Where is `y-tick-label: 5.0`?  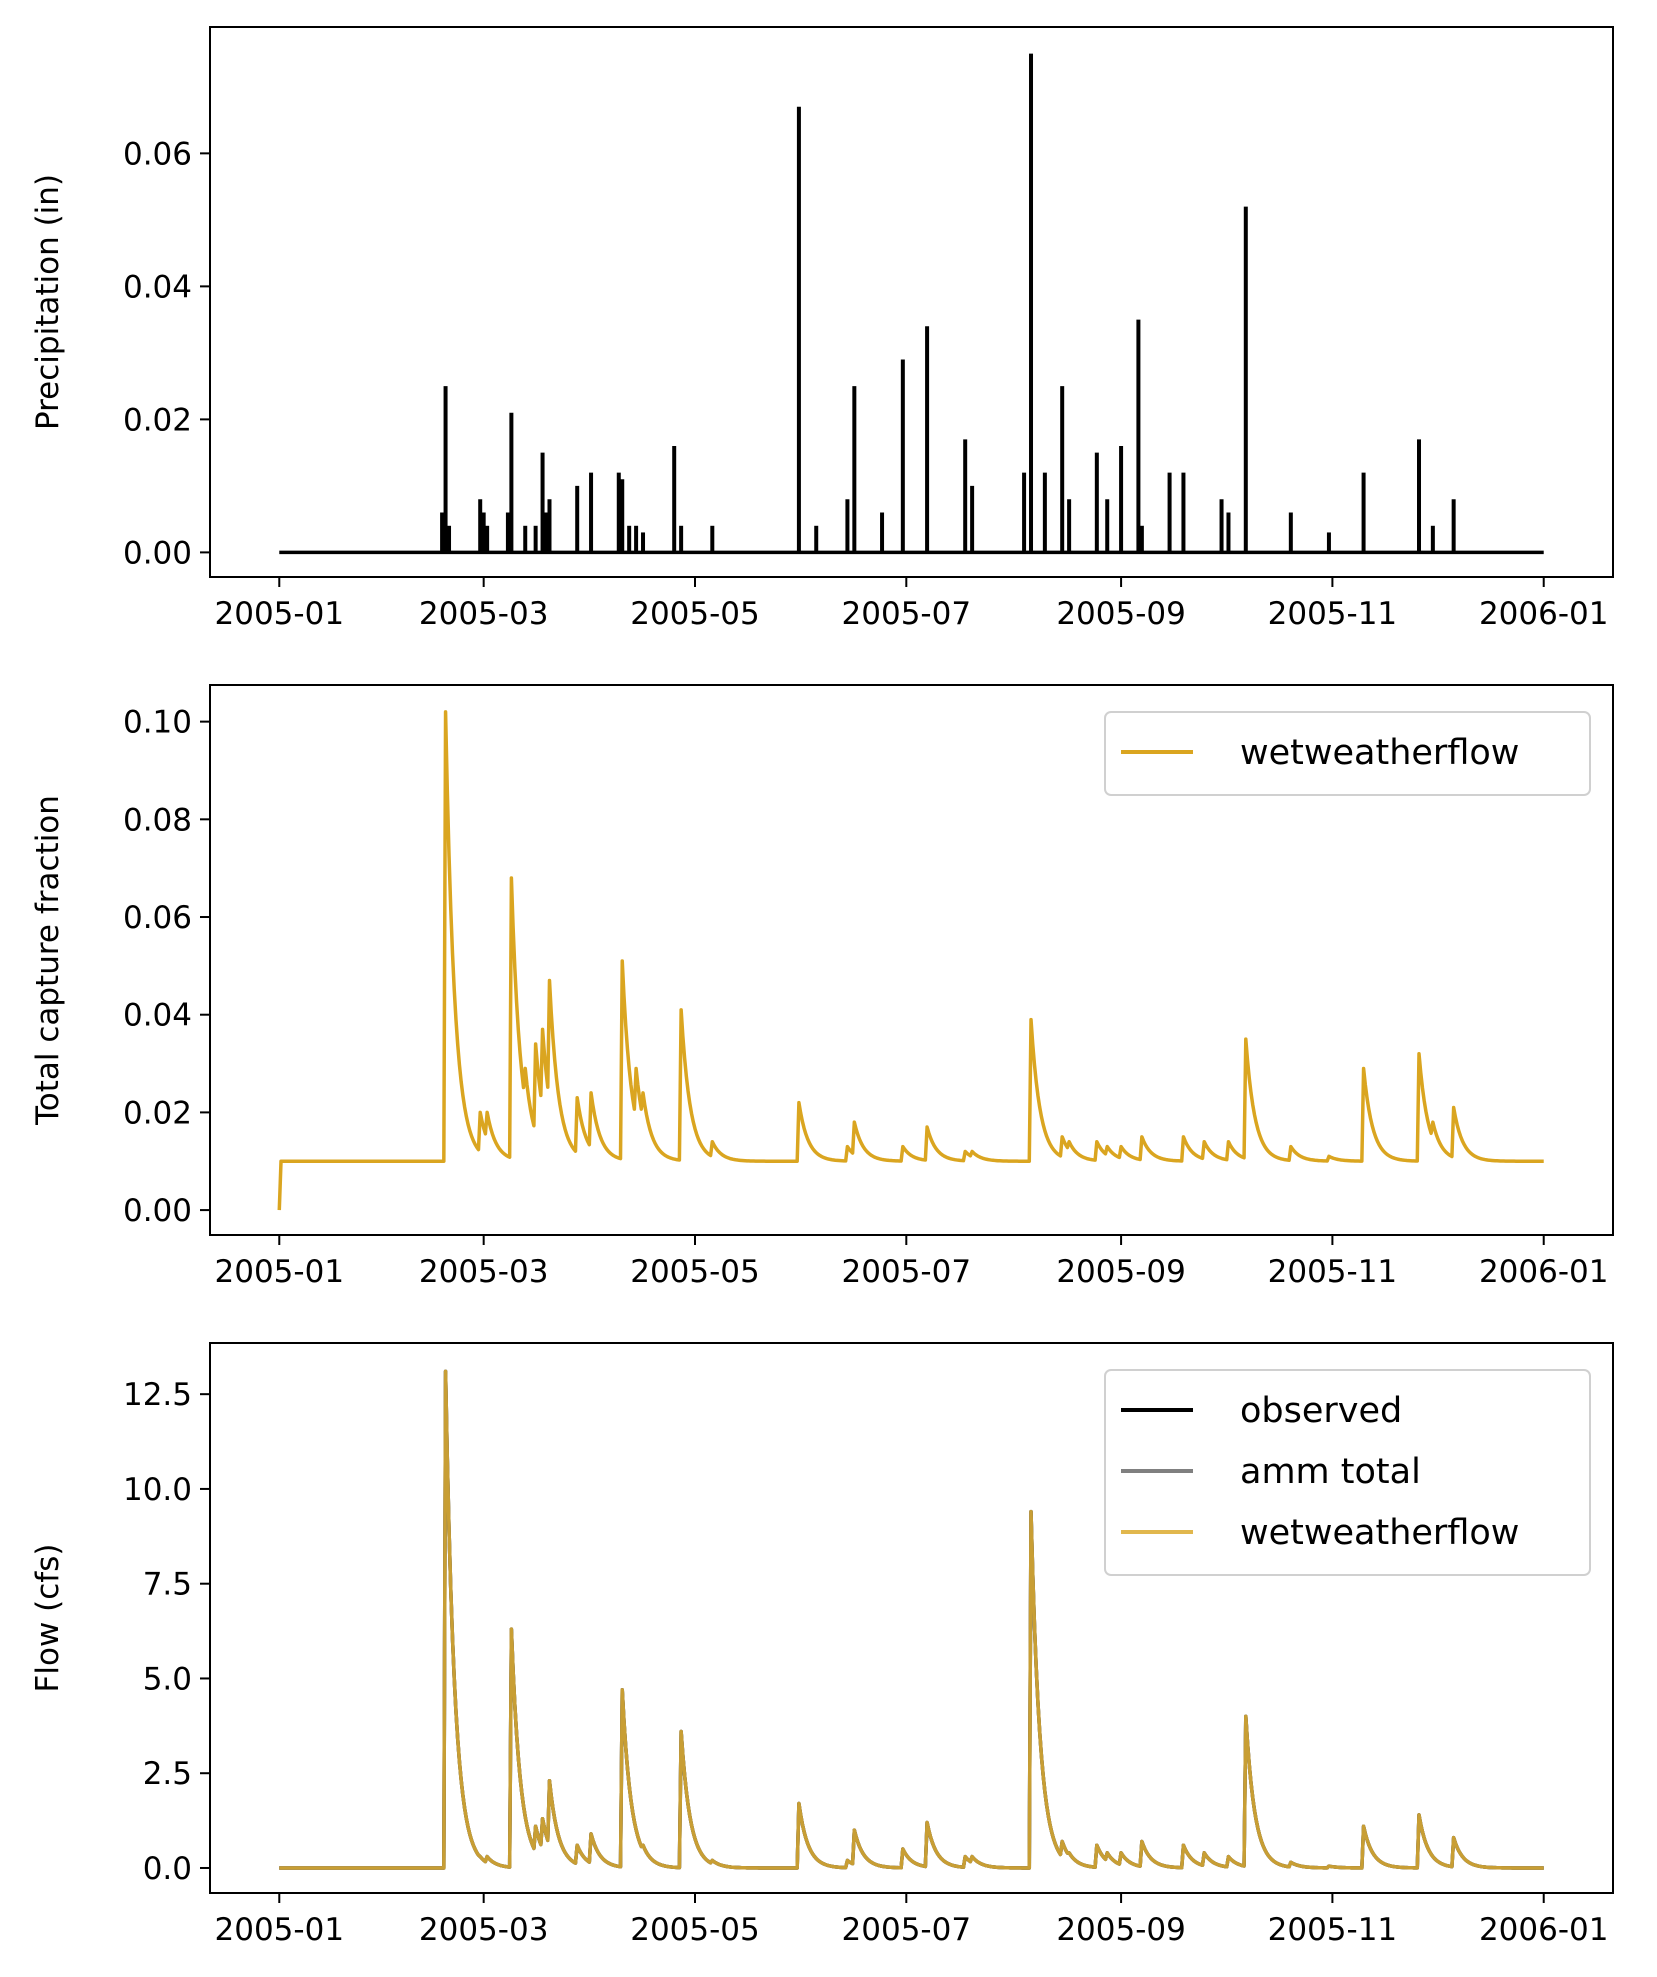
y-tick-label: 5.0 is located at coordinates (167, 1679).